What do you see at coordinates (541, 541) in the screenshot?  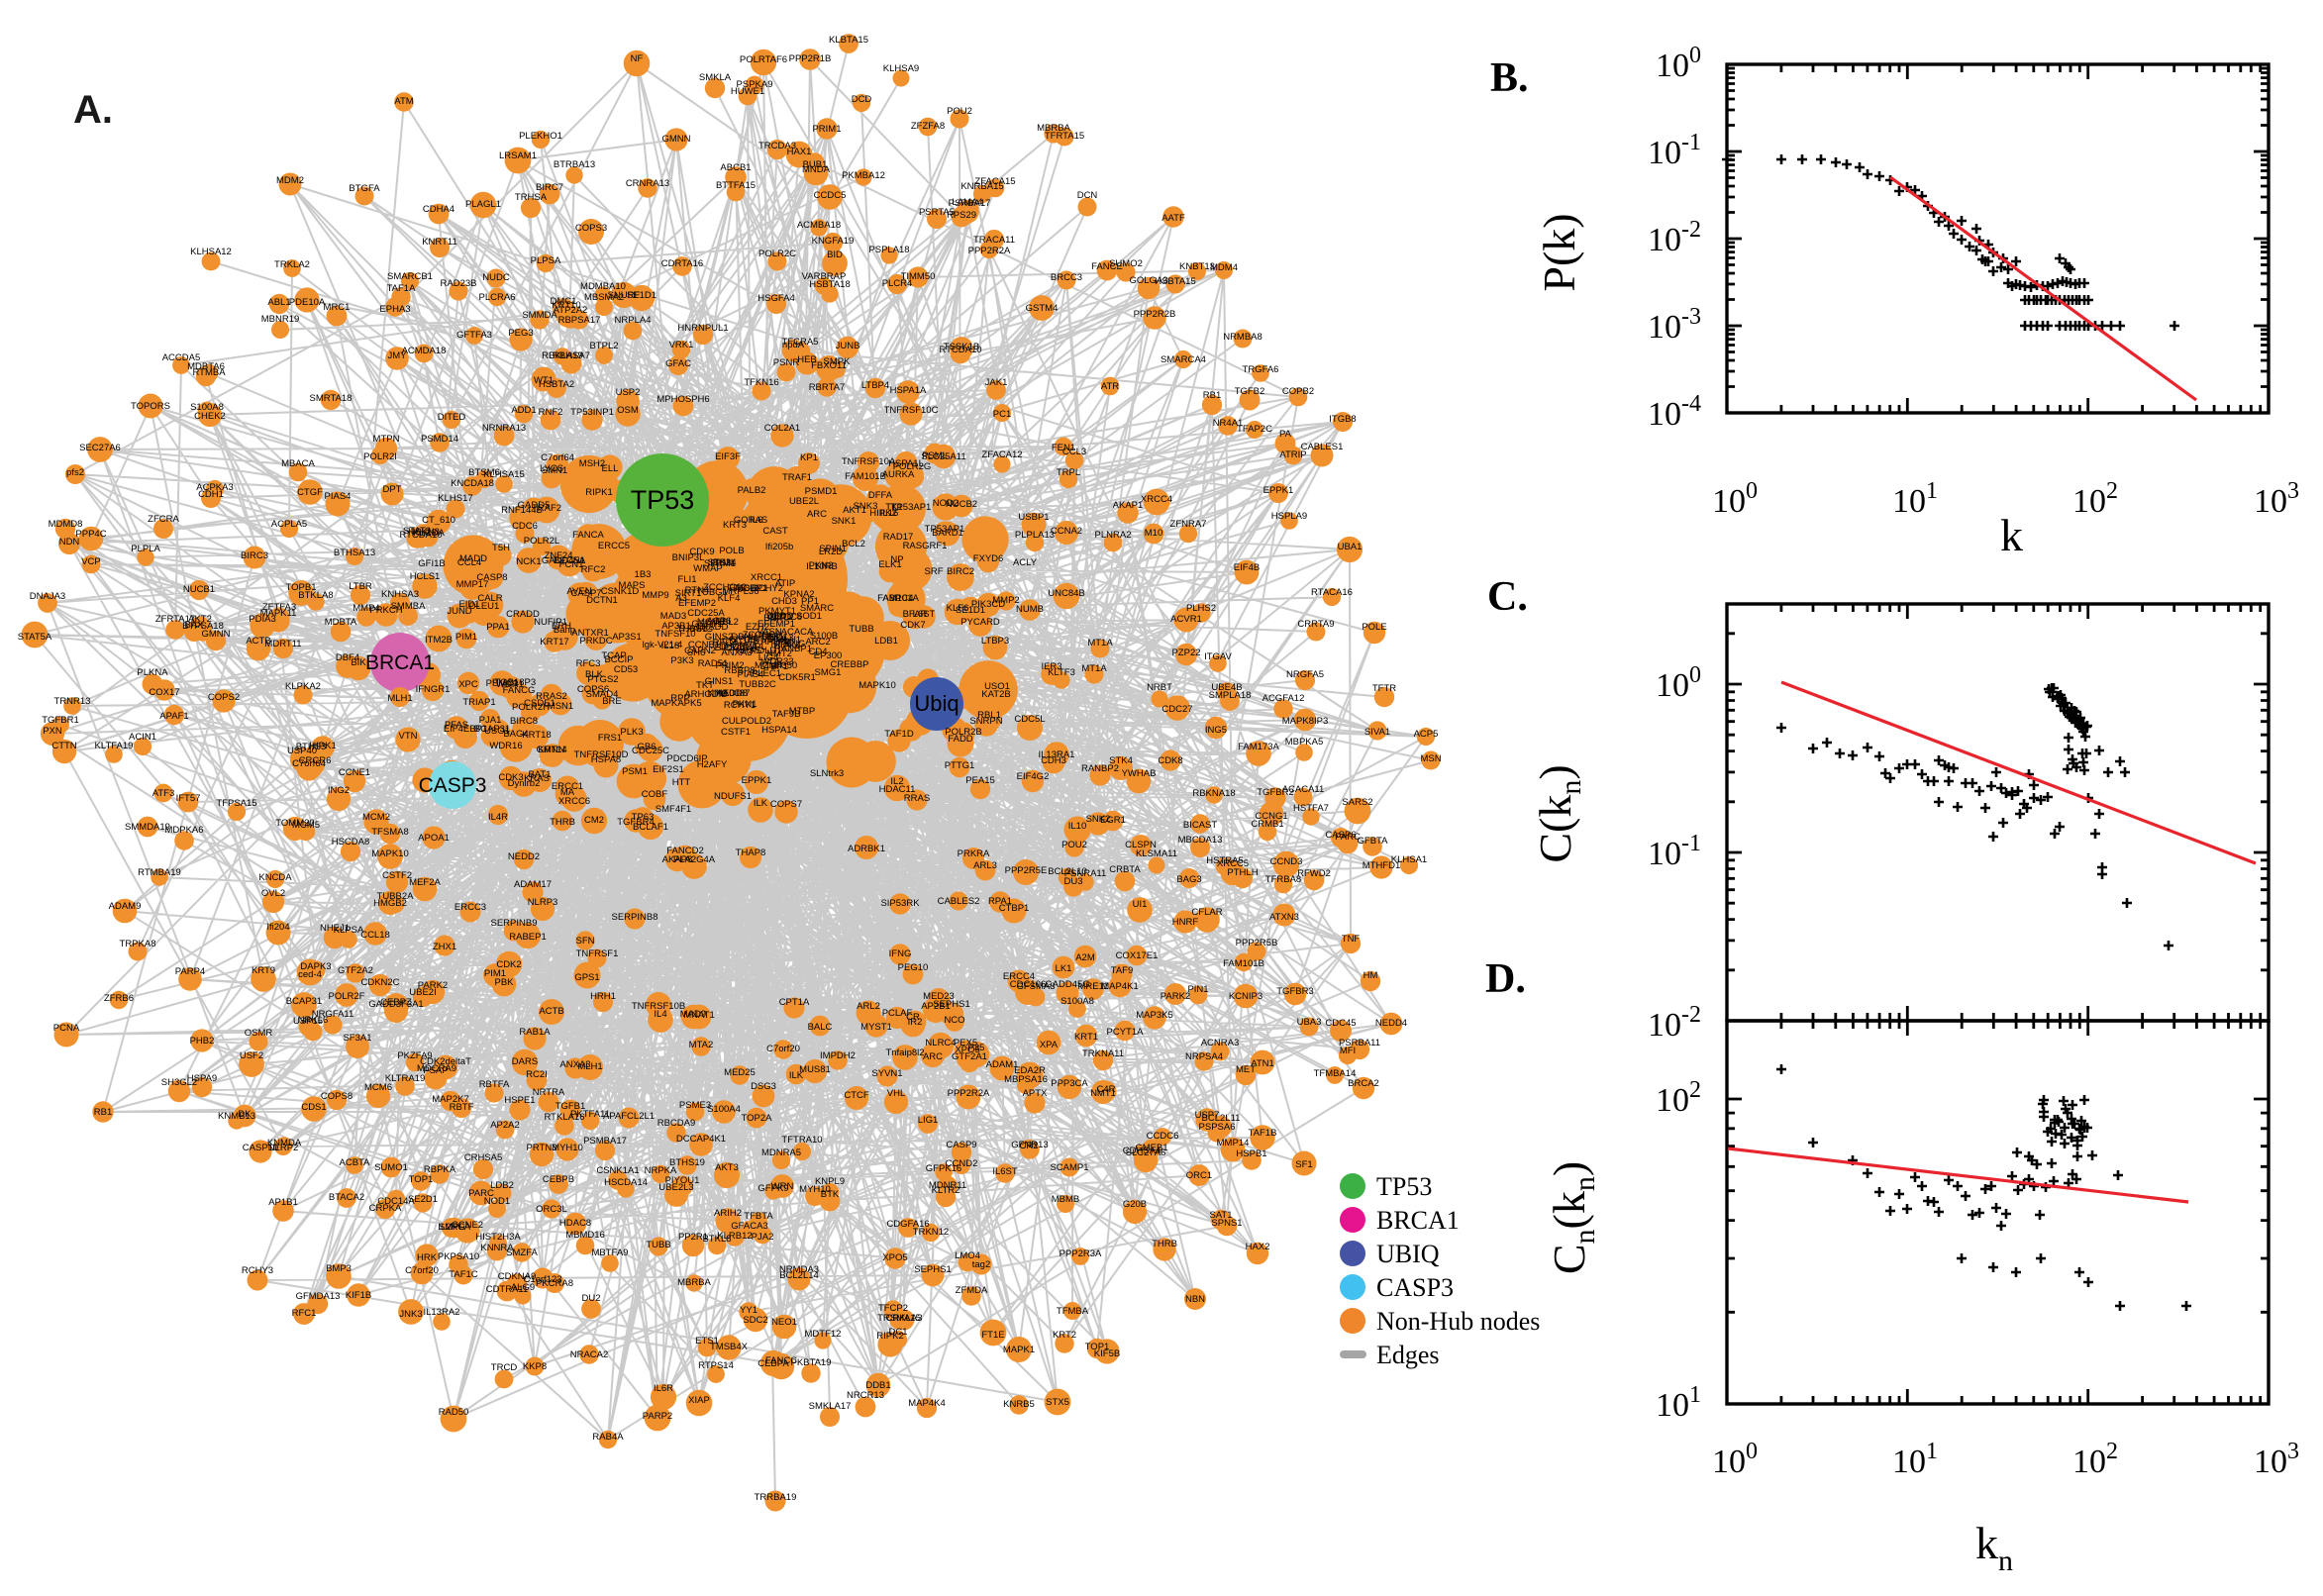 I see `svg-text: POLR2L` at bounding box center [541, 541].